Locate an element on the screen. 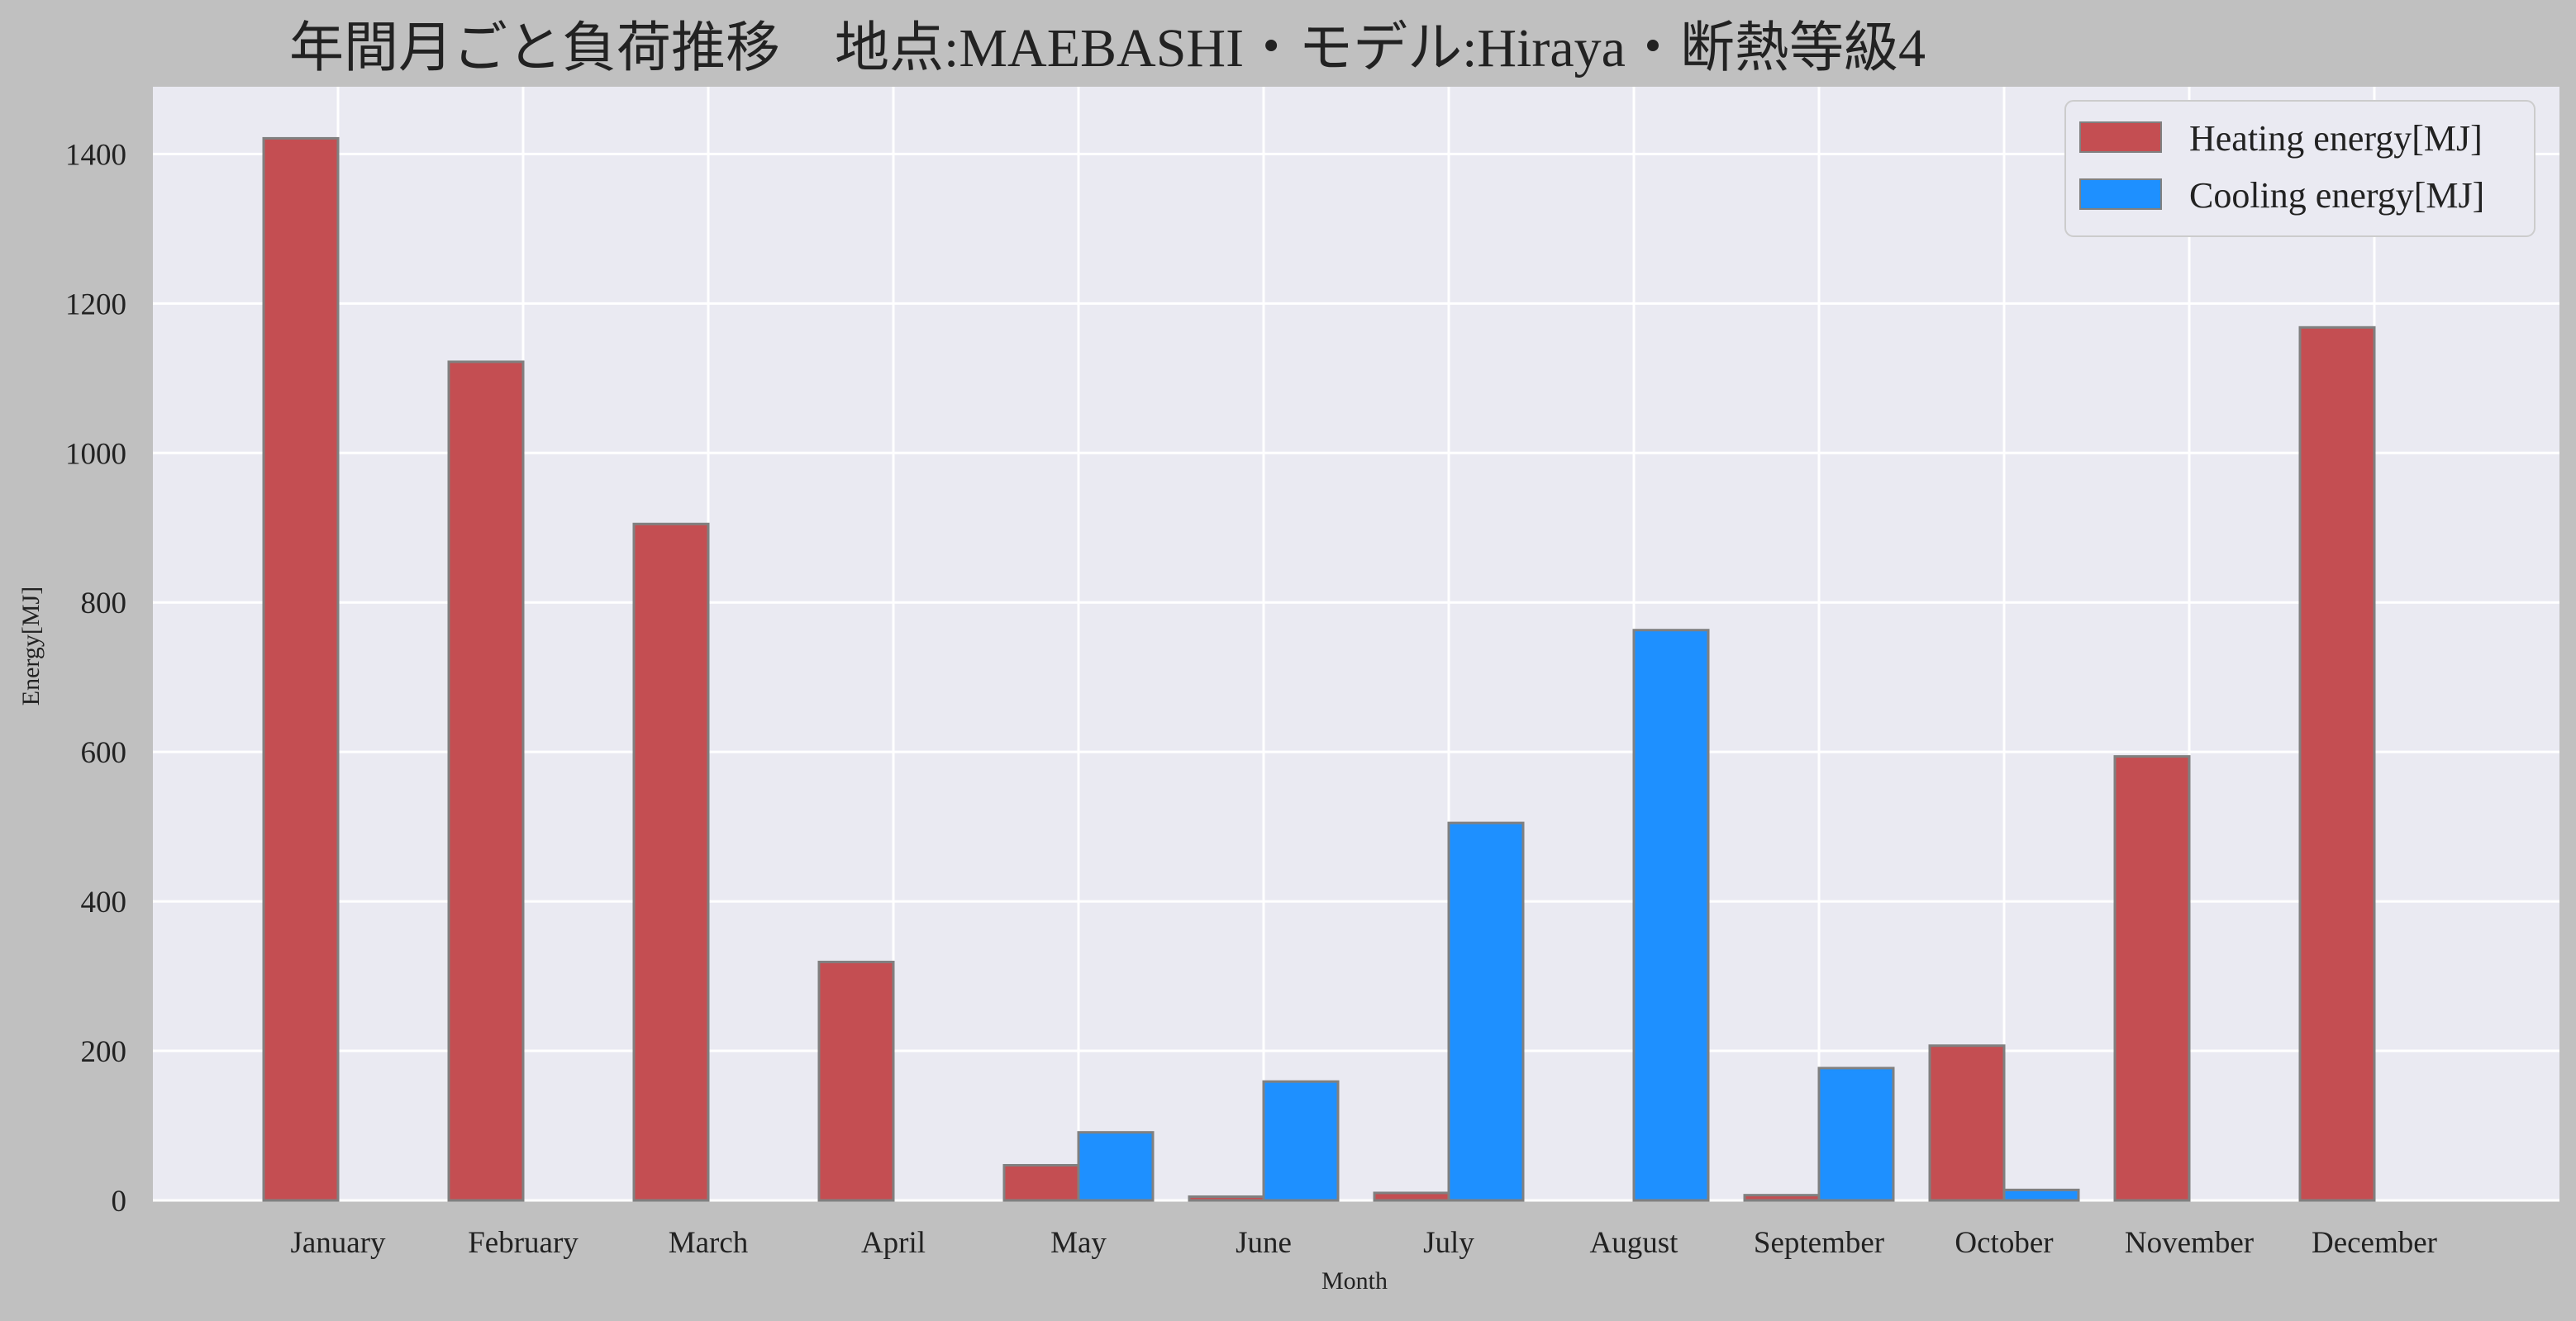  heating-bar-april is located at coordinates (856, 1081).